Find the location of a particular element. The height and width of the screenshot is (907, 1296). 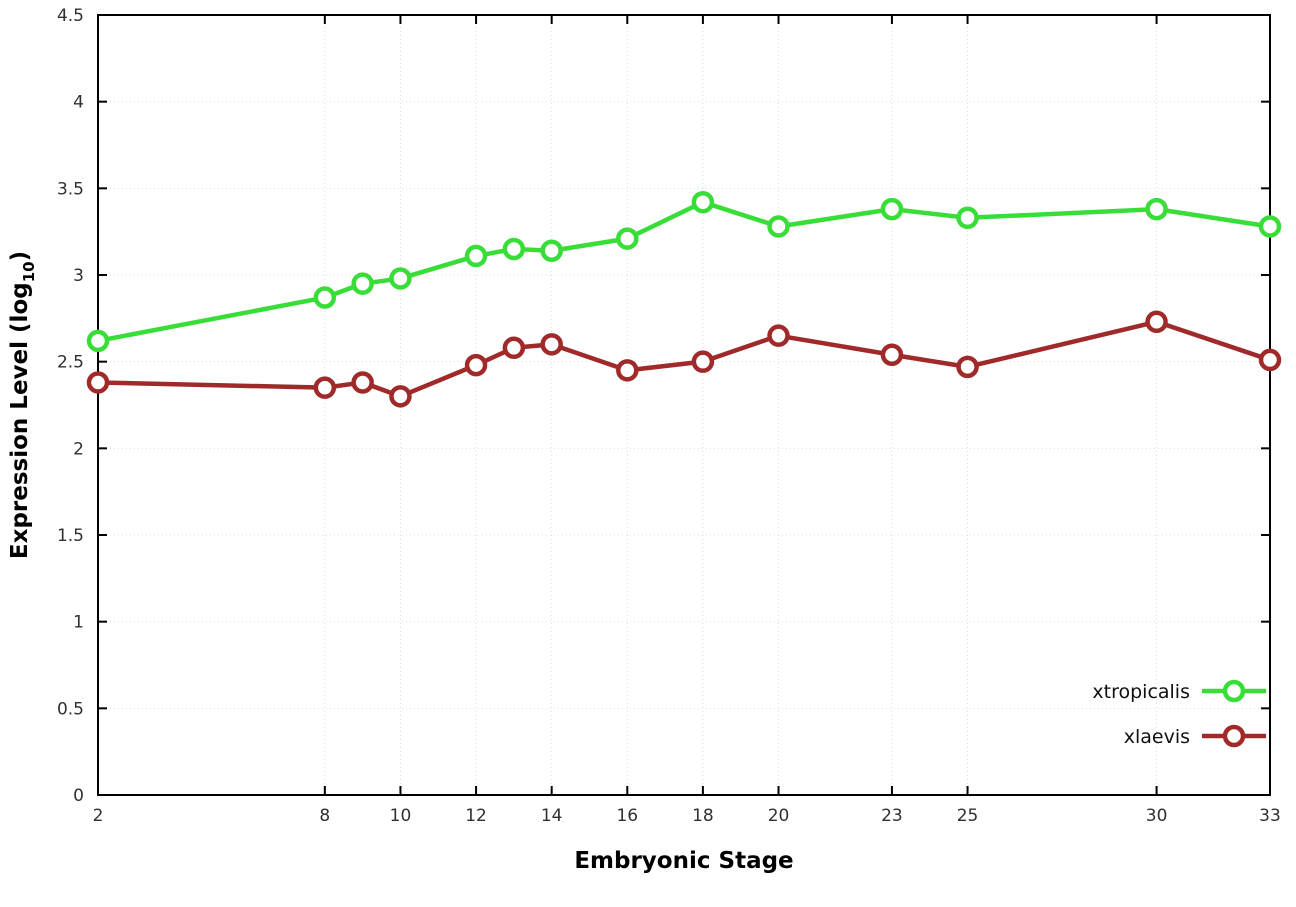

legend-marker-xlaevis is located at coordinates (1234, 736).